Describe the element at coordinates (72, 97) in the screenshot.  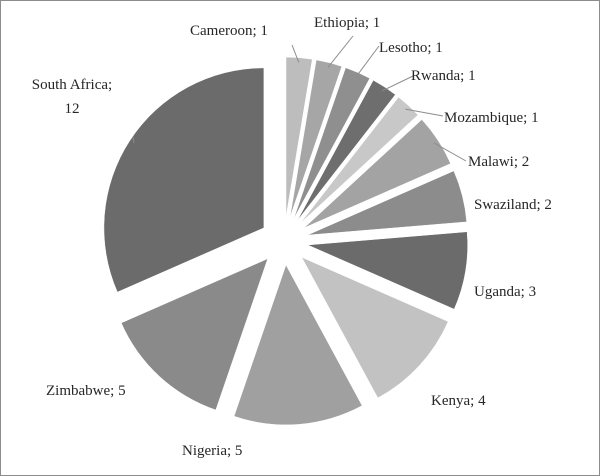
I see `slice-label-south-africa: South Africa; 12` at that location.